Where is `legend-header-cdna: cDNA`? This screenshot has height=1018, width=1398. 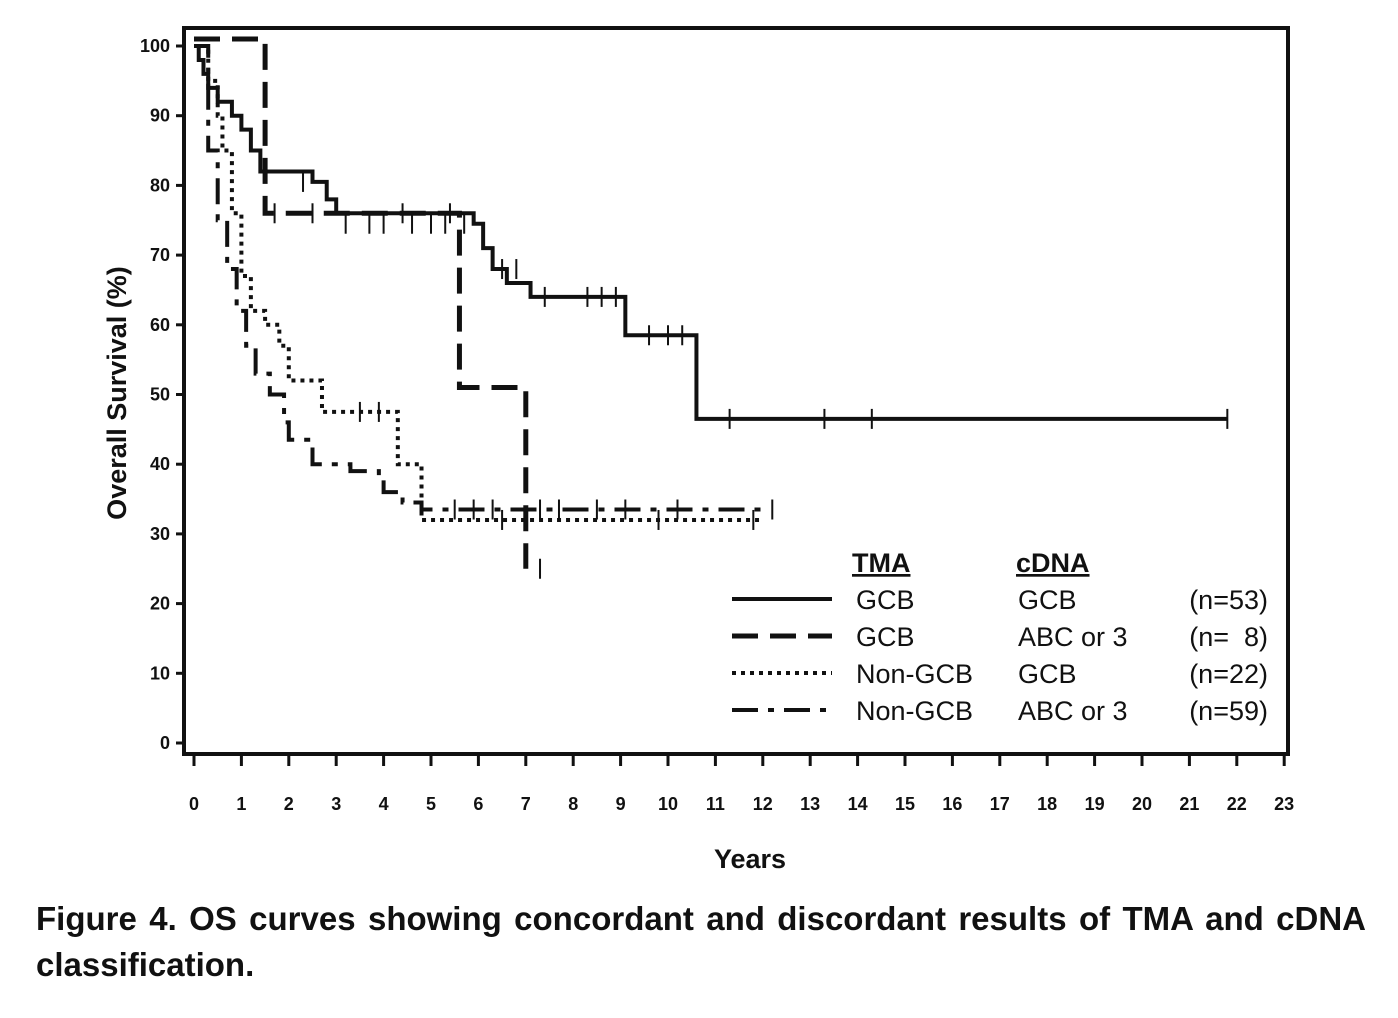 legend-header-cdna: cDNA is located at coordinates (1053, 563).